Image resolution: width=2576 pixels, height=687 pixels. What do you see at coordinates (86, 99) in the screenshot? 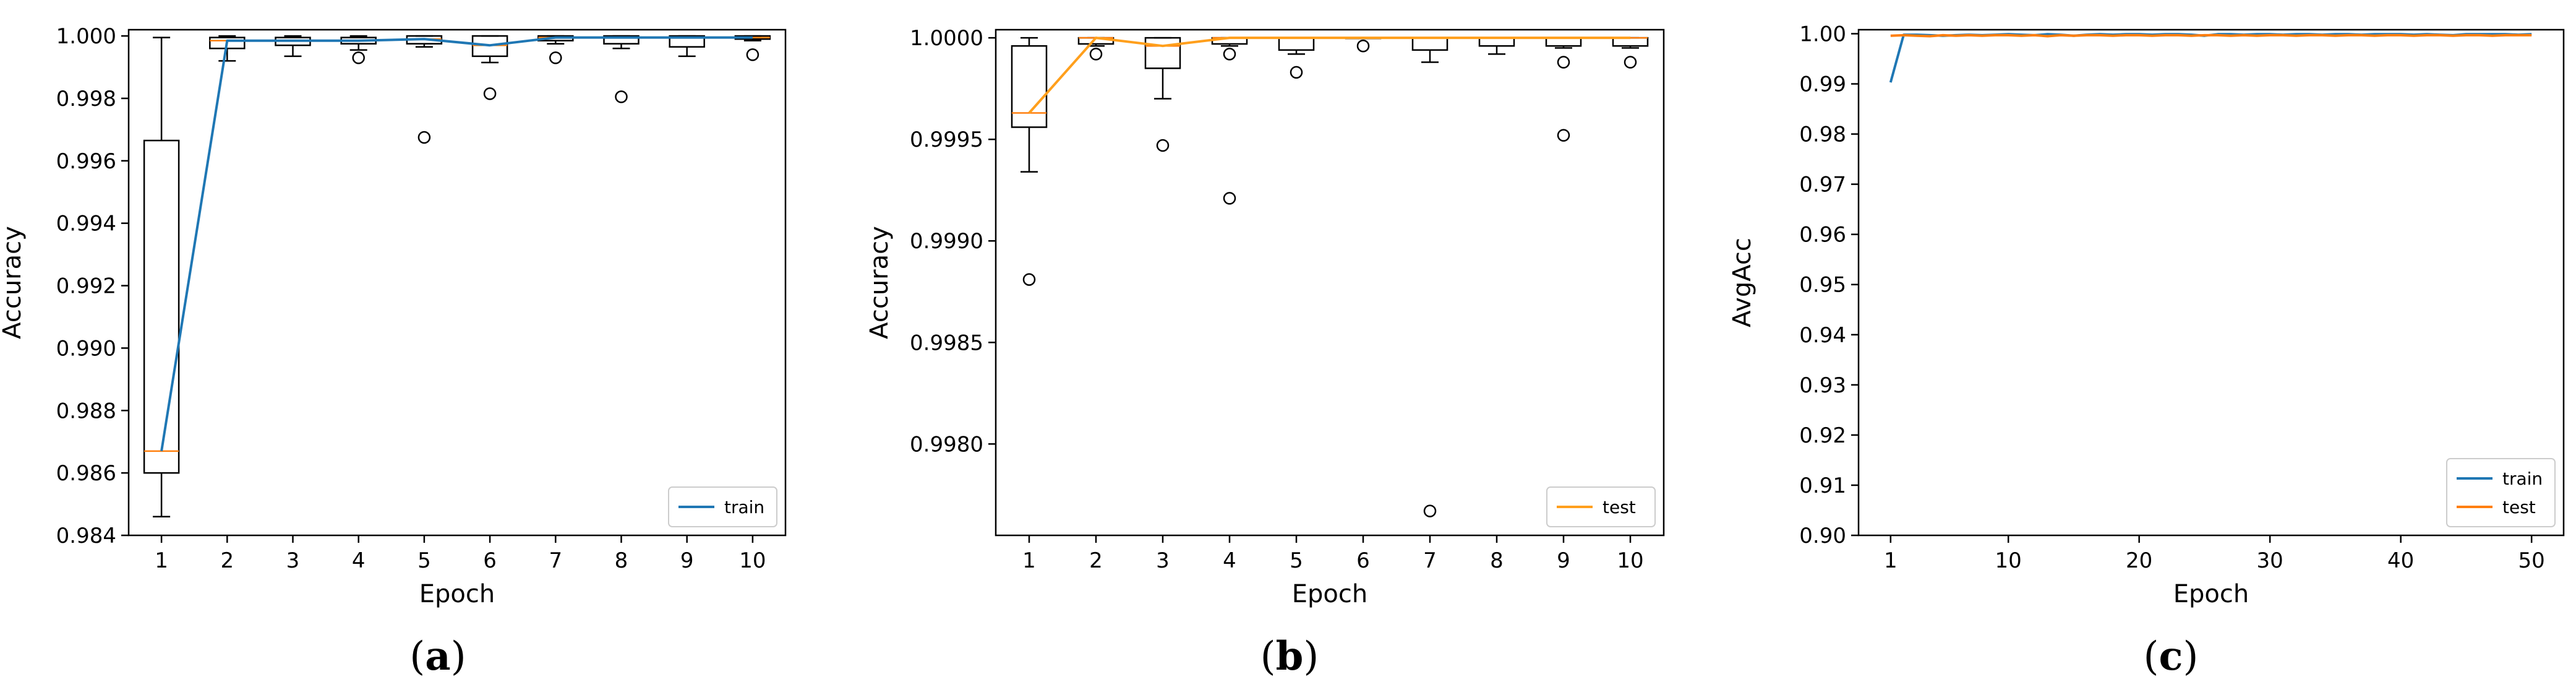
I see `panel-a-ytick-label: 0.998` at bounding box center [86, 99].